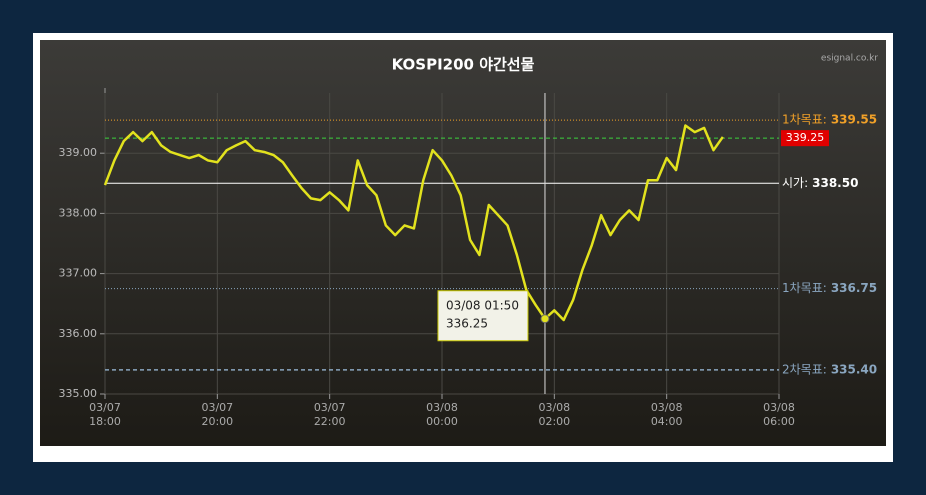 The width and height of the screenshot is (926, 495). I want to click on source: esignal.co.kr, so click(849, 59).